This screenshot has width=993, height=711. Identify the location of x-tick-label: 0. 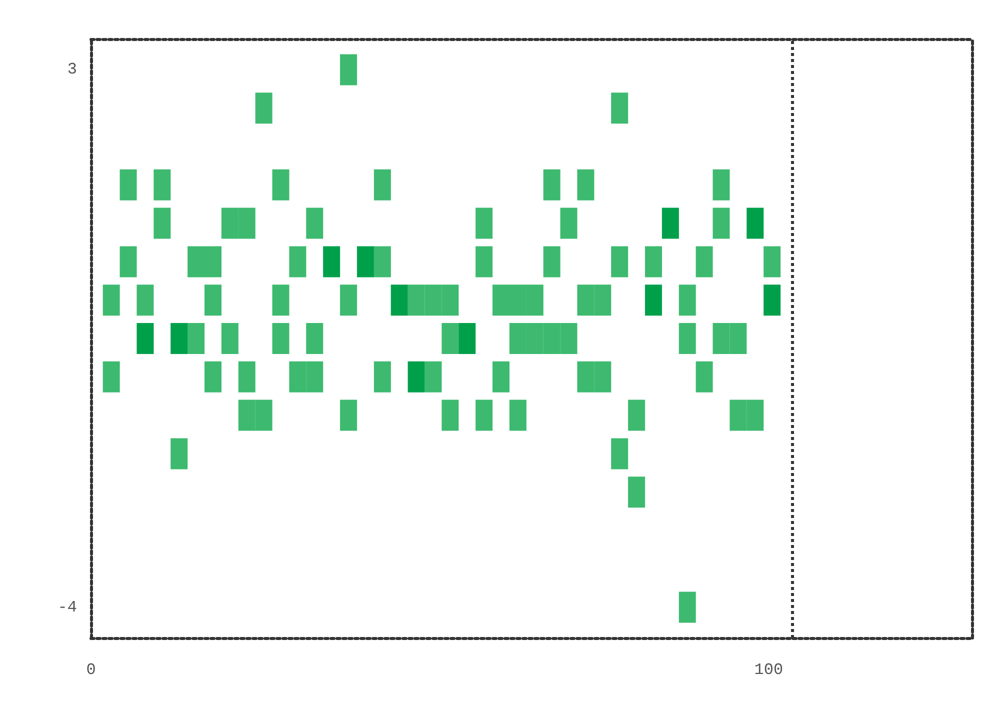
(91, 670).